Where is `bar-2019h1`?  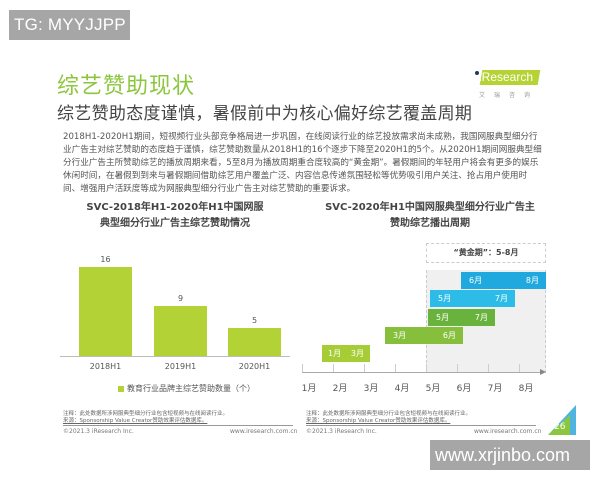
bar-2019h1 is located at coordinates (180, 331).